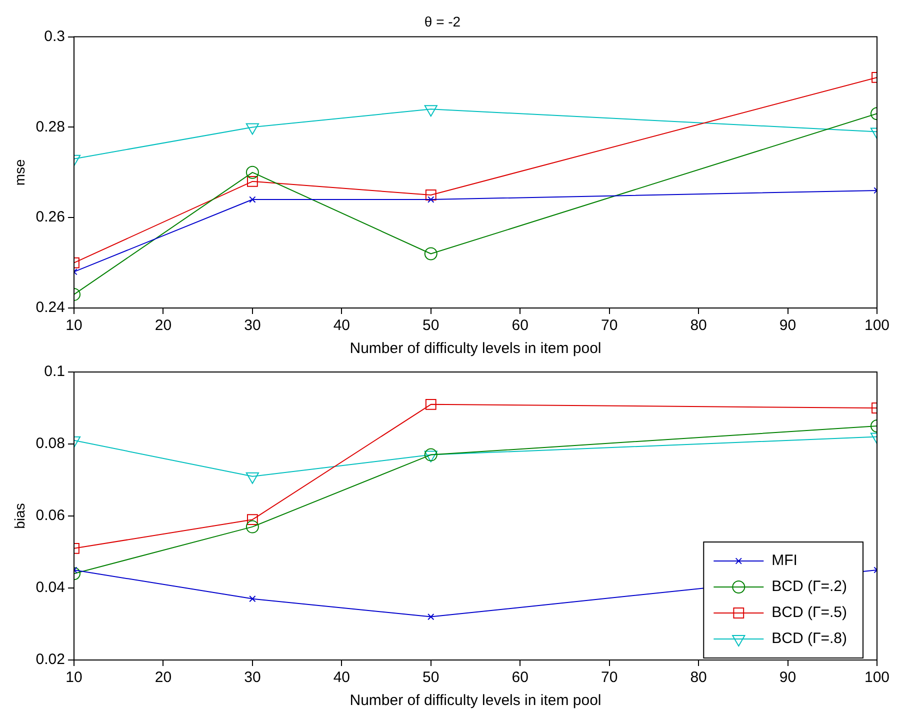 The image size is (903, 726). What do you see at coordinates (810, 587) in the screenshot?
I see `legend-label: BCD (Γ=.2)` at bounding box center [810, 587].